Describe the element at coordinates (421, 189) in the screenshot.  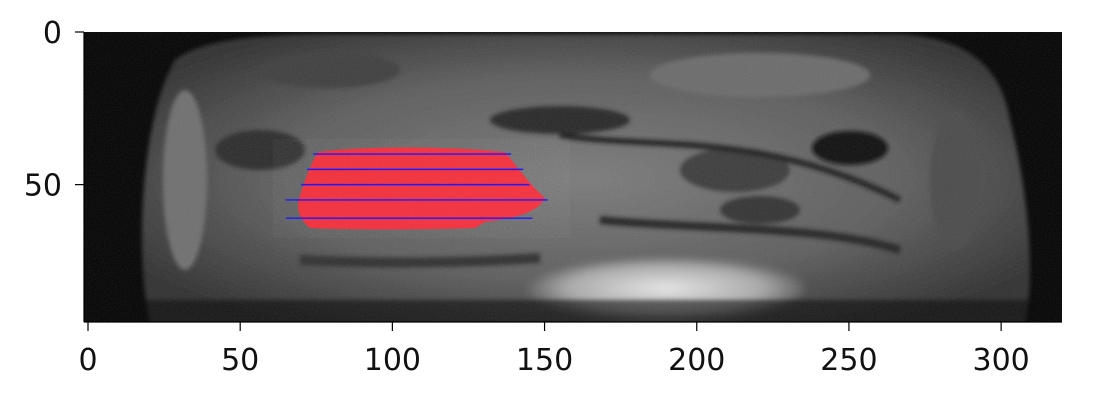
I see `segmentation-mask-texture` at that location.